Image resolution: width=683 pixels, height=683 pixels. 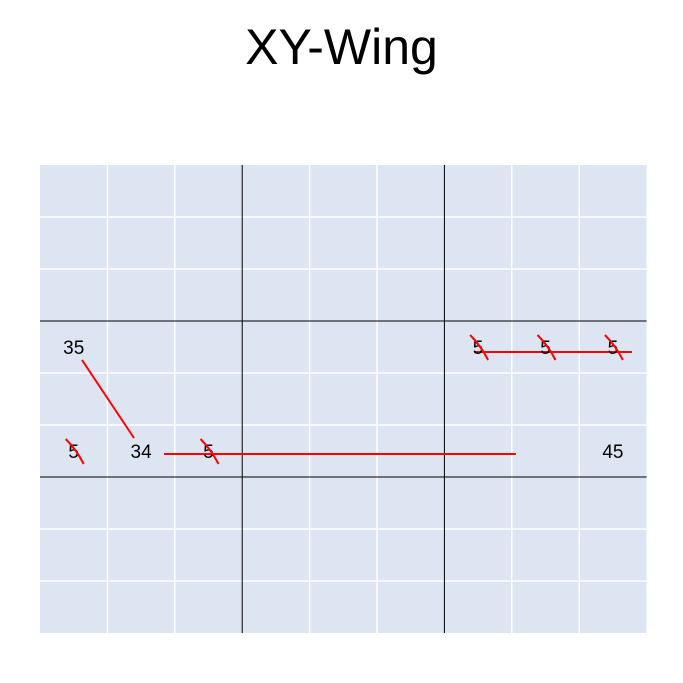 What do you see at coordinates (612, 452) in the screenshot?
I see `wing-cell-value: 45` at bounding box center [612, 452].